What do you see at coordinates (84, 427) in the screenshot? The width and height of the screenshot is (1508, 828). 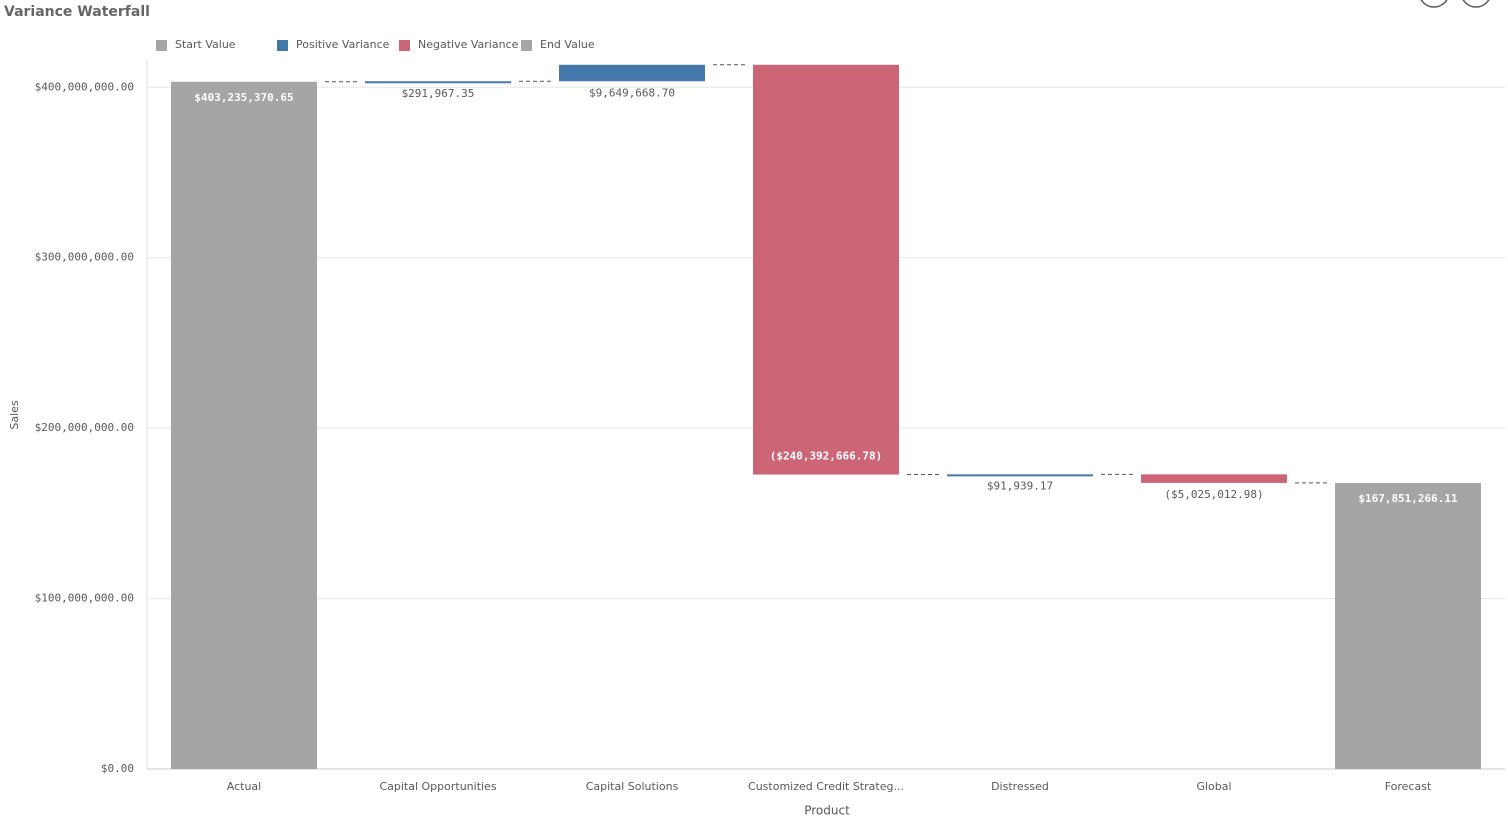 I see `y-tick-label: $200,000,000.00` at bounding box center [84, 427].